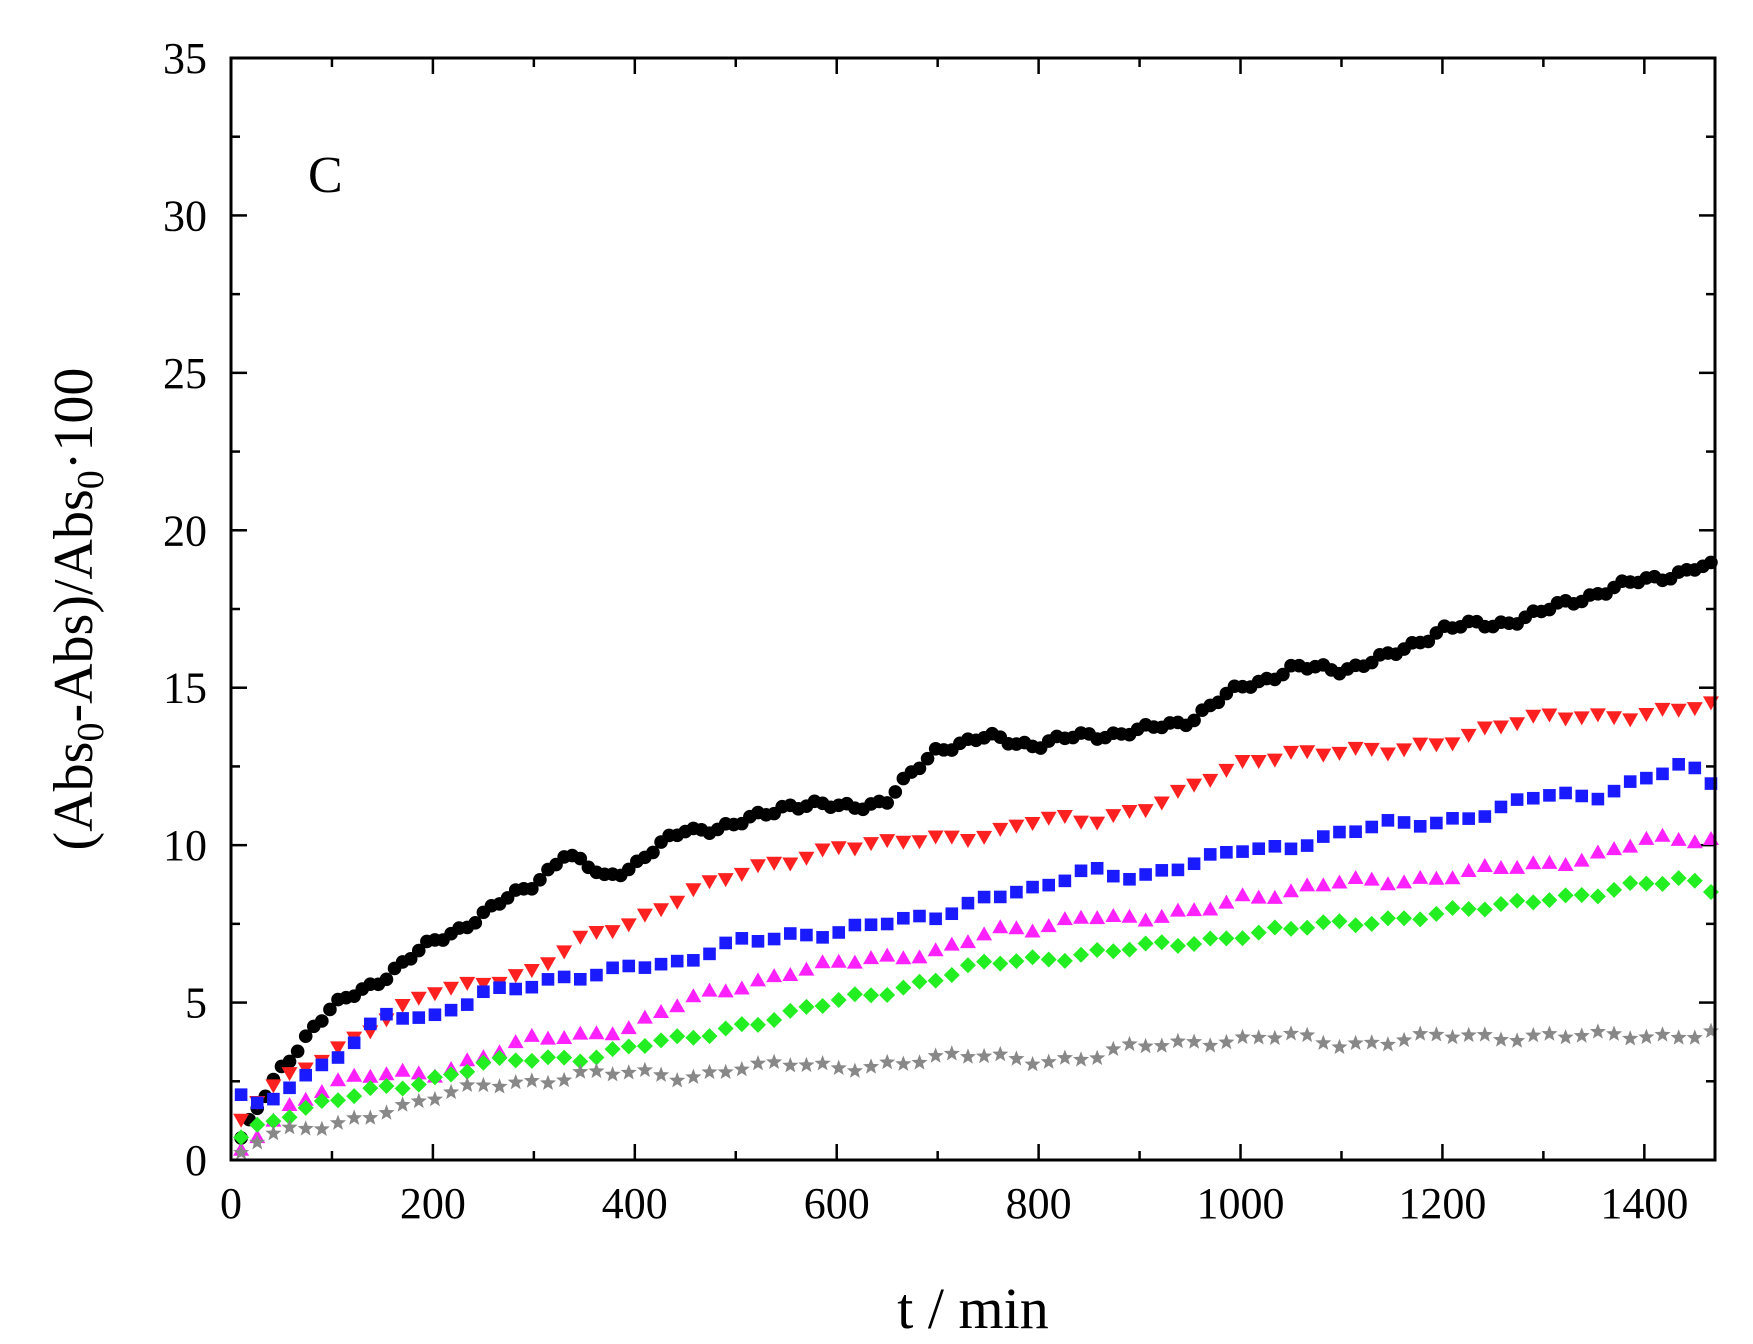 This screenshot has height=1344, width=1753. I want to click on y-title-part: (Abs, so click(74, 796).